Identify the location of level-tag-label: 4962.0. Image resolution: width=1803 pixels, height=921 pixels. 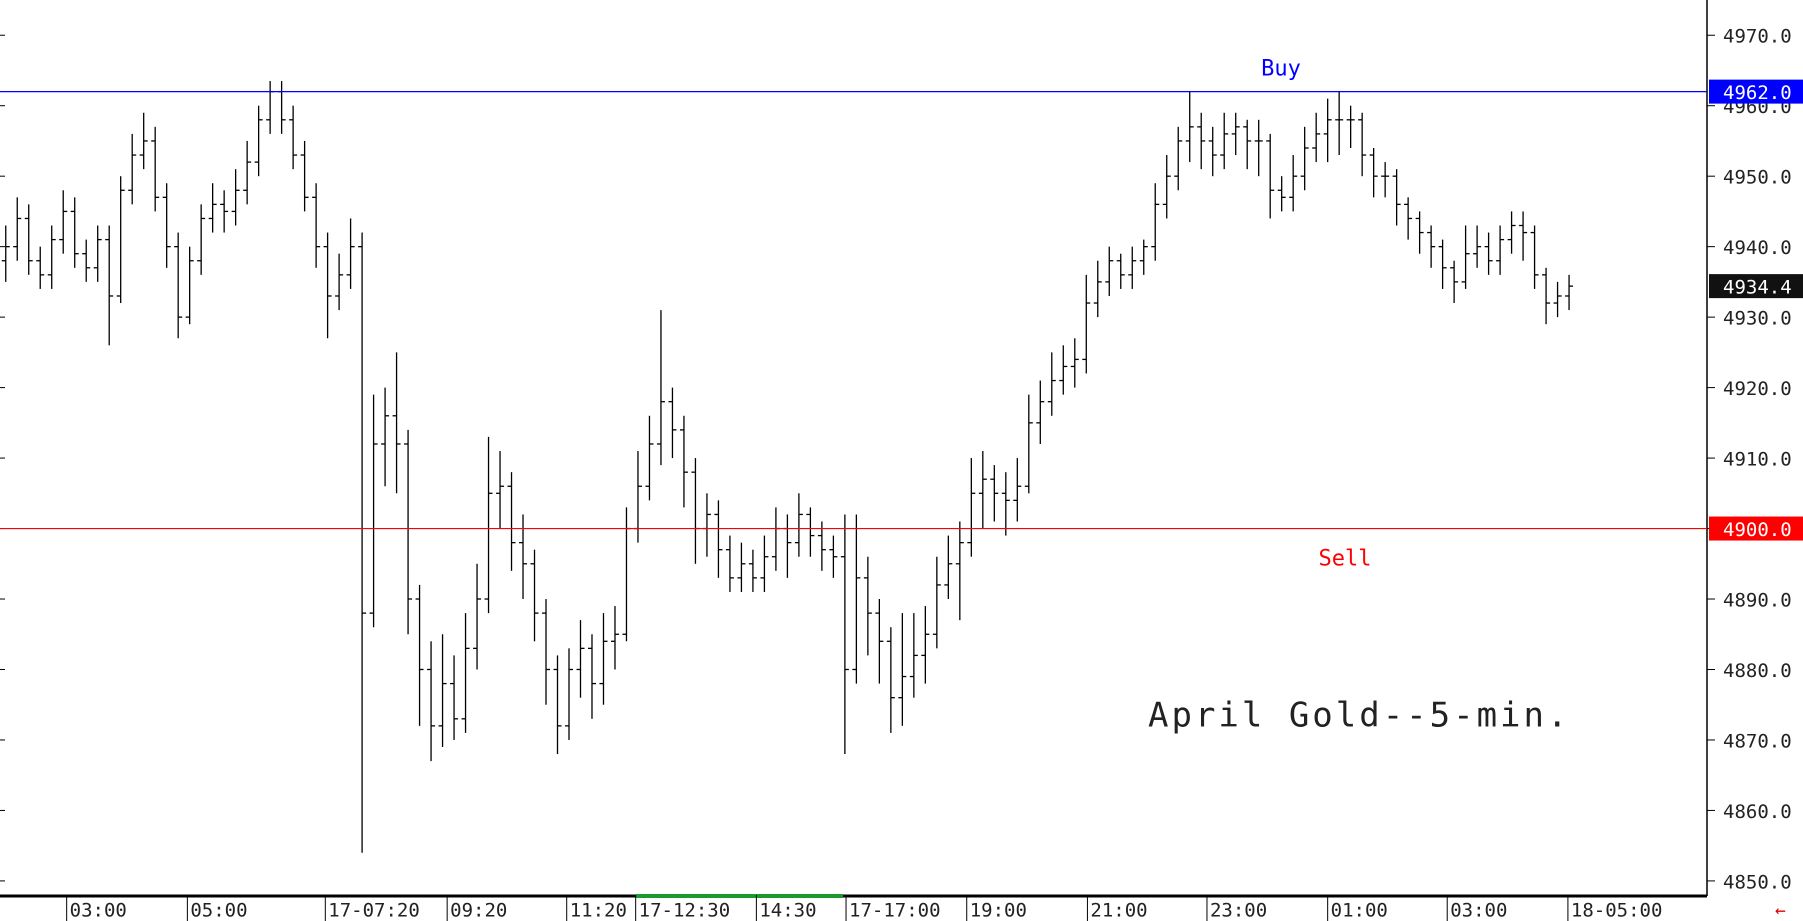
(1757, 93).